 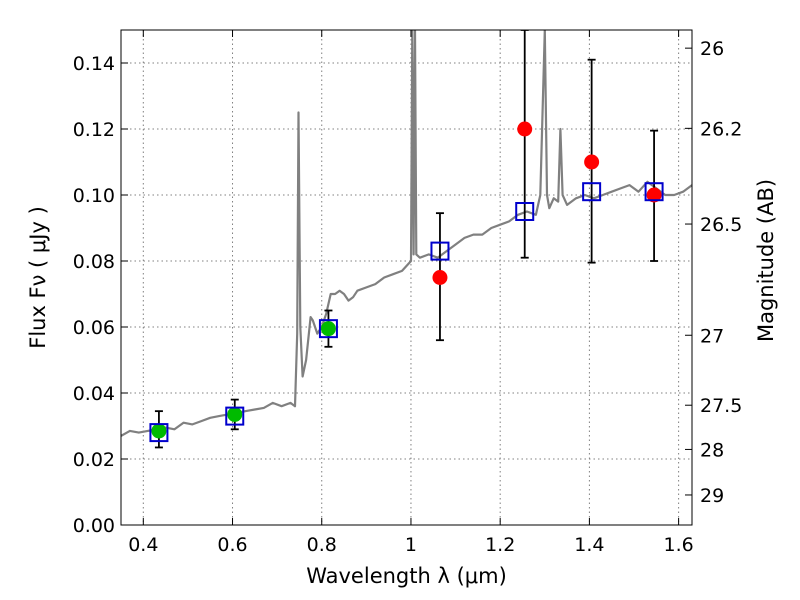 I want to click on mag-tick-label: 26, so click(x=712, y=49).